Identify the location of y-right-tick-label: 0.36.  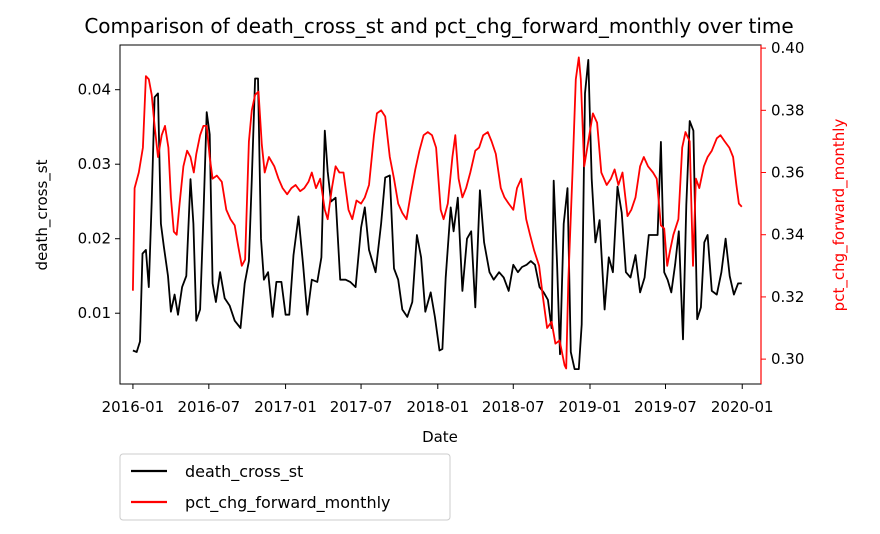
(787, 173).